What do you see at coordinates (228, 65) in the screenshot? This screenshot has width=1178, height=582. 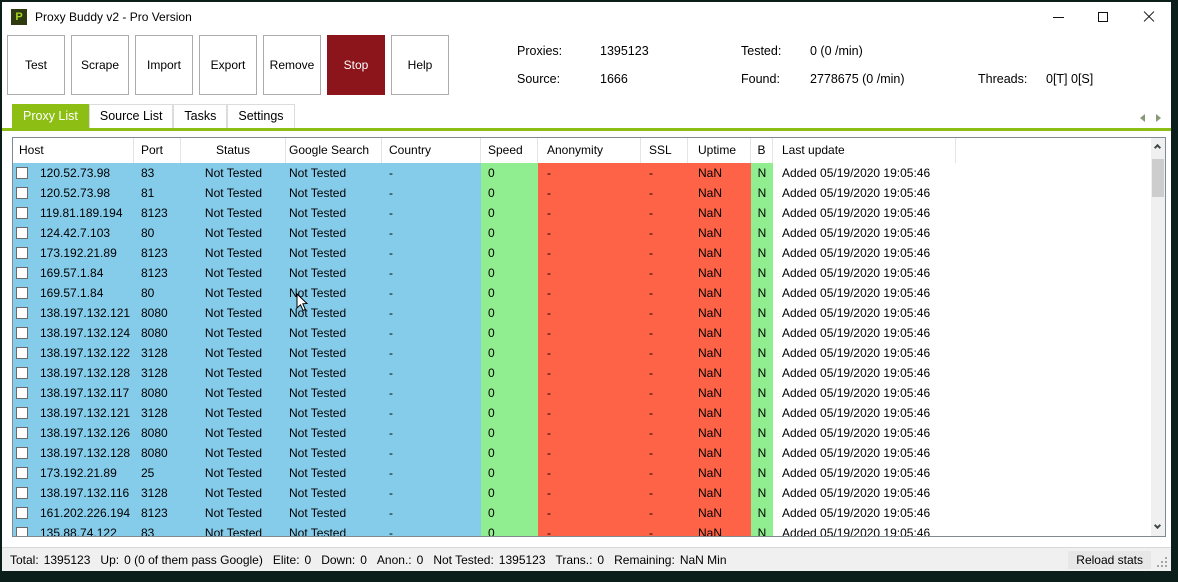 I see `export-button: Export` at bounding box center [228, 65].